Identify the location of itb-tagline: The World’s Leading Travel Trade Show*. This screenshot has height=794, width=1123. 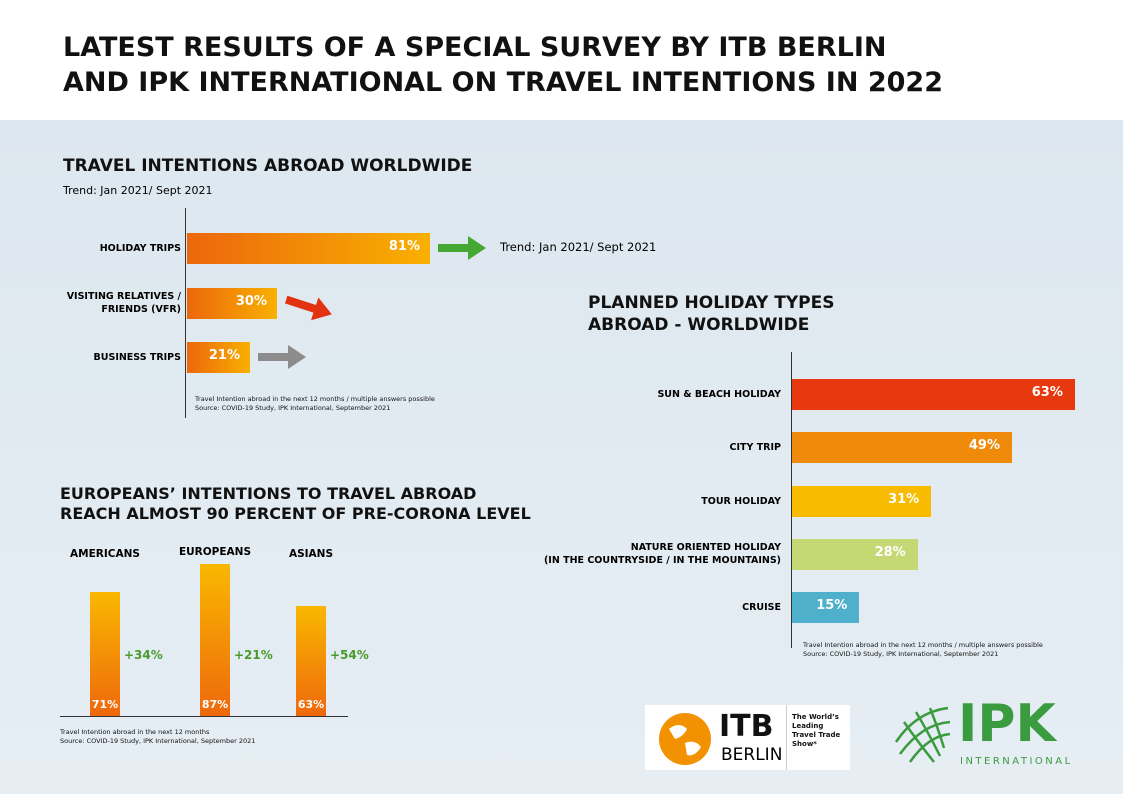
(816, 730).